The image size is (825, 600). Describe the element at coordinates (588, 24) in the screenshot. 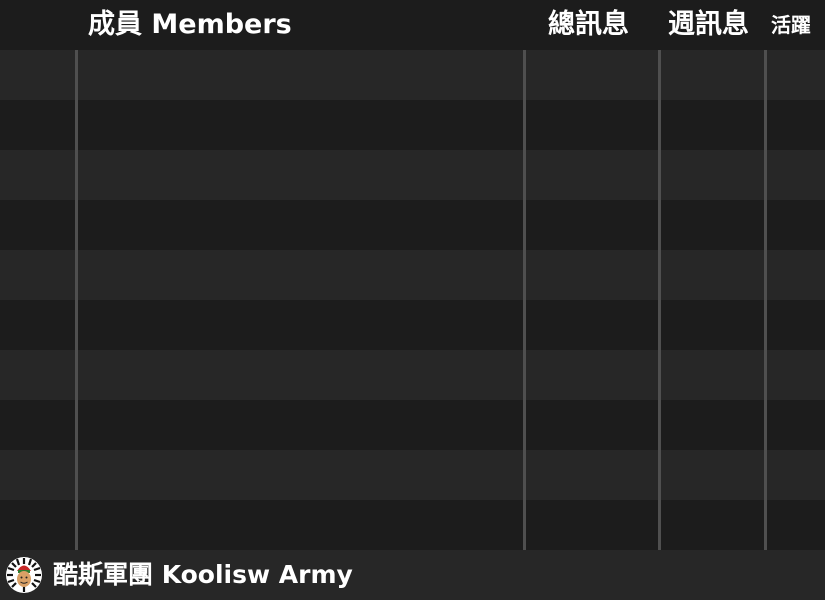

I see `total-messages-column-header: 總訊息` at that location.